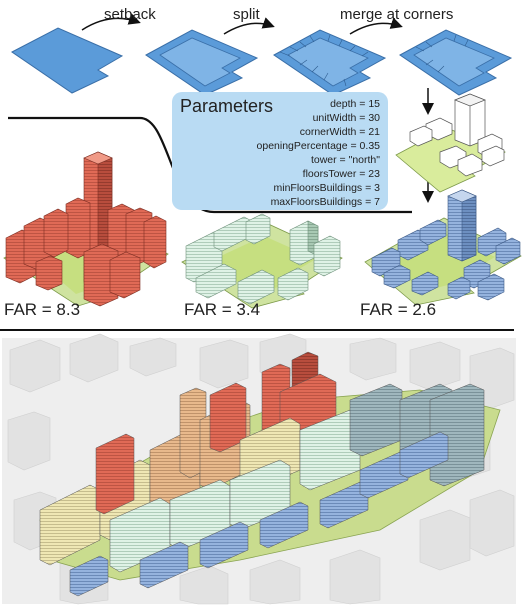 The height and width of the screenshot is (606, 522). I want to click on lot-shape-split, so click(329, 62).